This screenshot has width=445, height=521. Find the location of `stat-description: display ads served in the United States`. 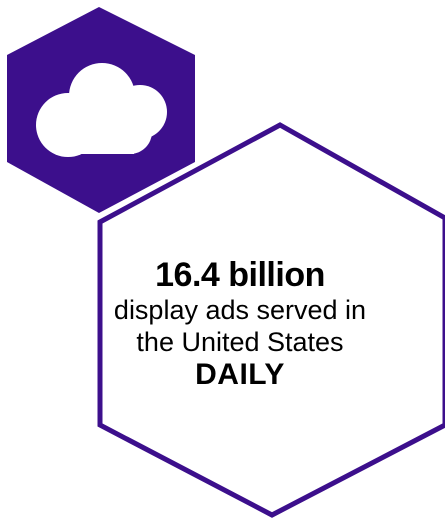

stat-description: display ads served in the United States is located at coordinates (240, 326).